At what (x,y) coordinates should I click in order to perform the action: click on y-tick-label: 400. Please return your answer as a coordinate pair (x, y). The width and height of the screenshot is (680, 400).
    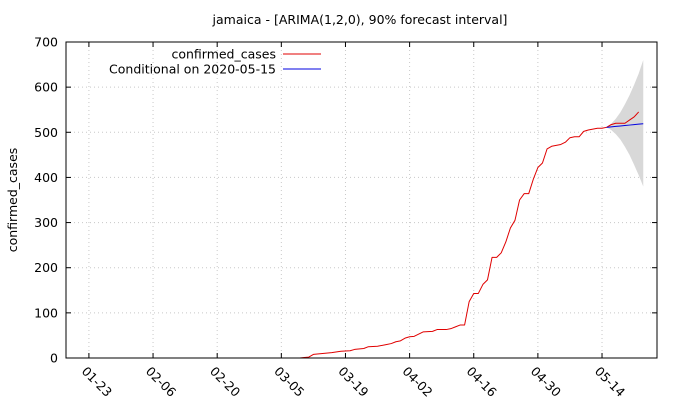
    Looking at the image, I should click on (46, 177).